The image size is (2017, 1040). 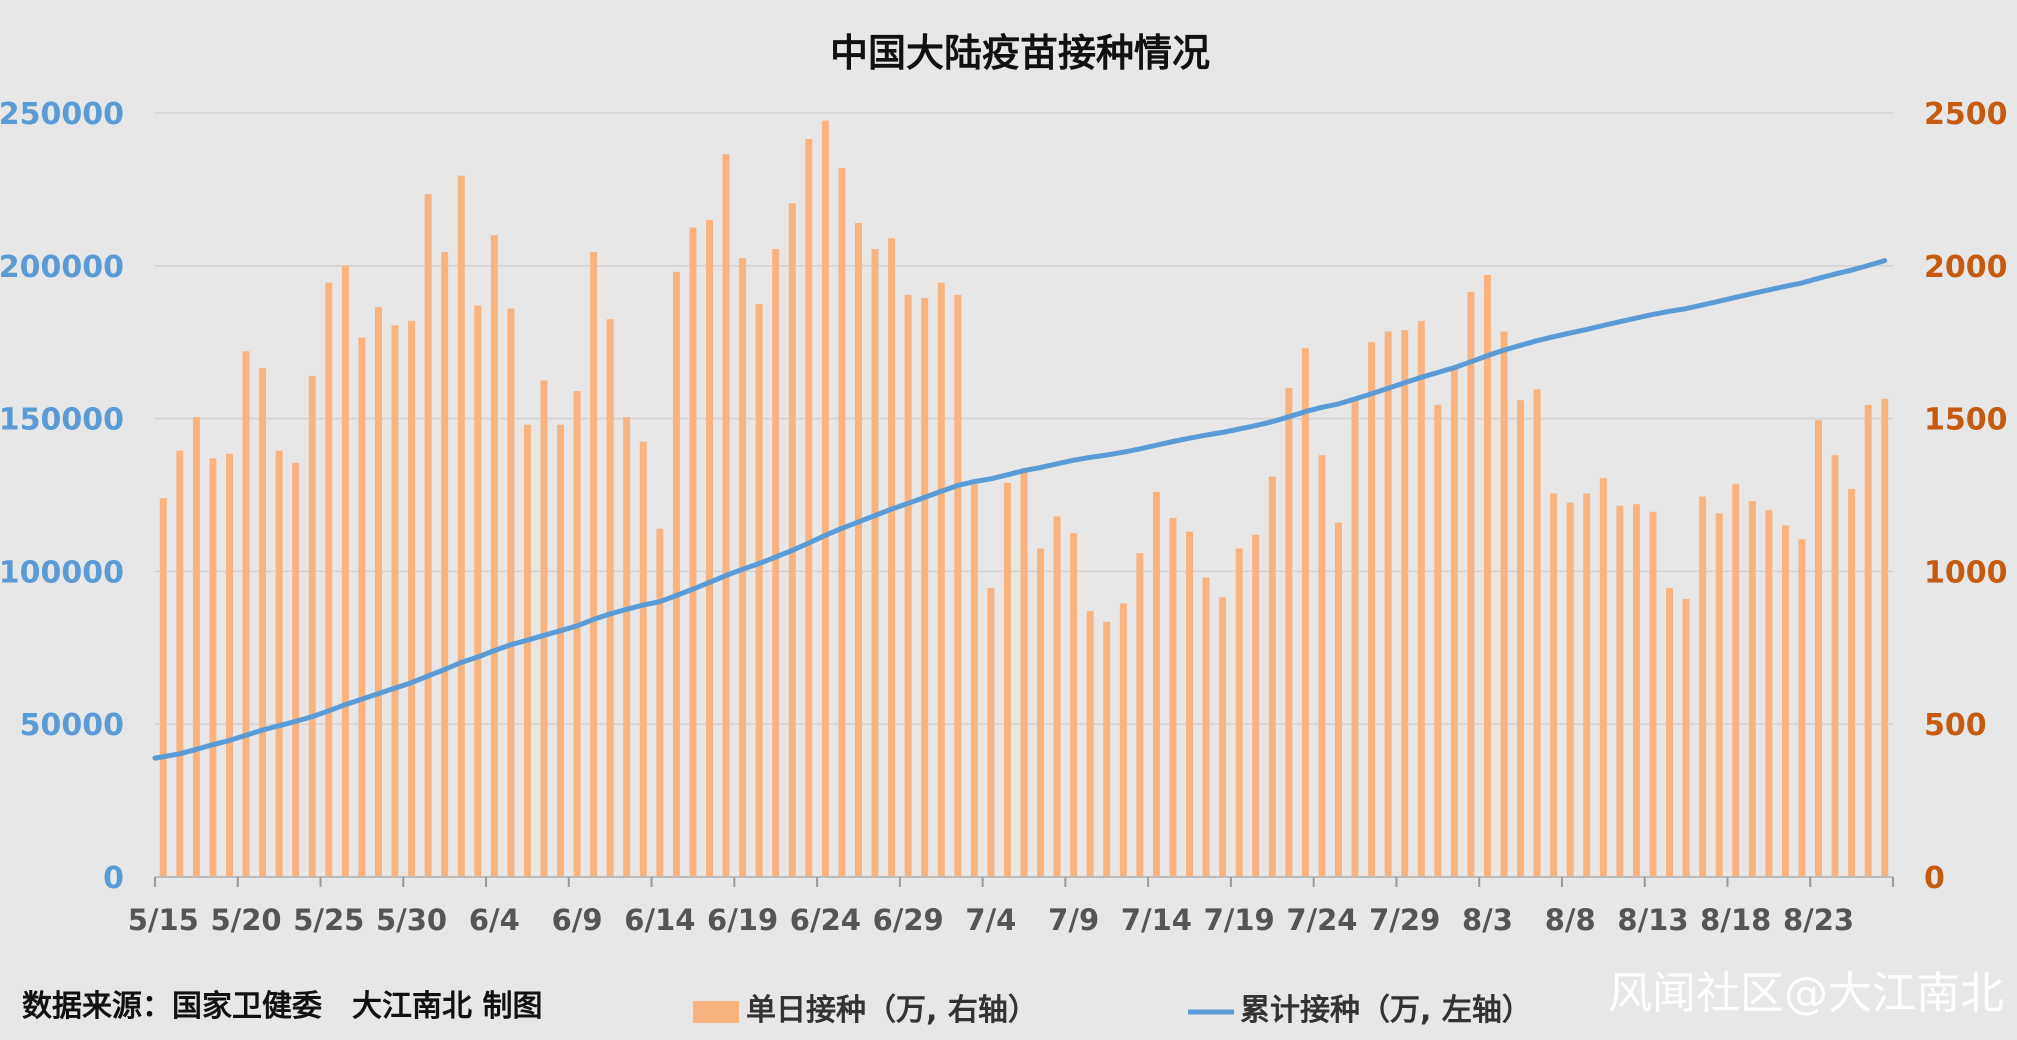 I want to click on x-tick-label: 5/20, so click(x=245, y=920).